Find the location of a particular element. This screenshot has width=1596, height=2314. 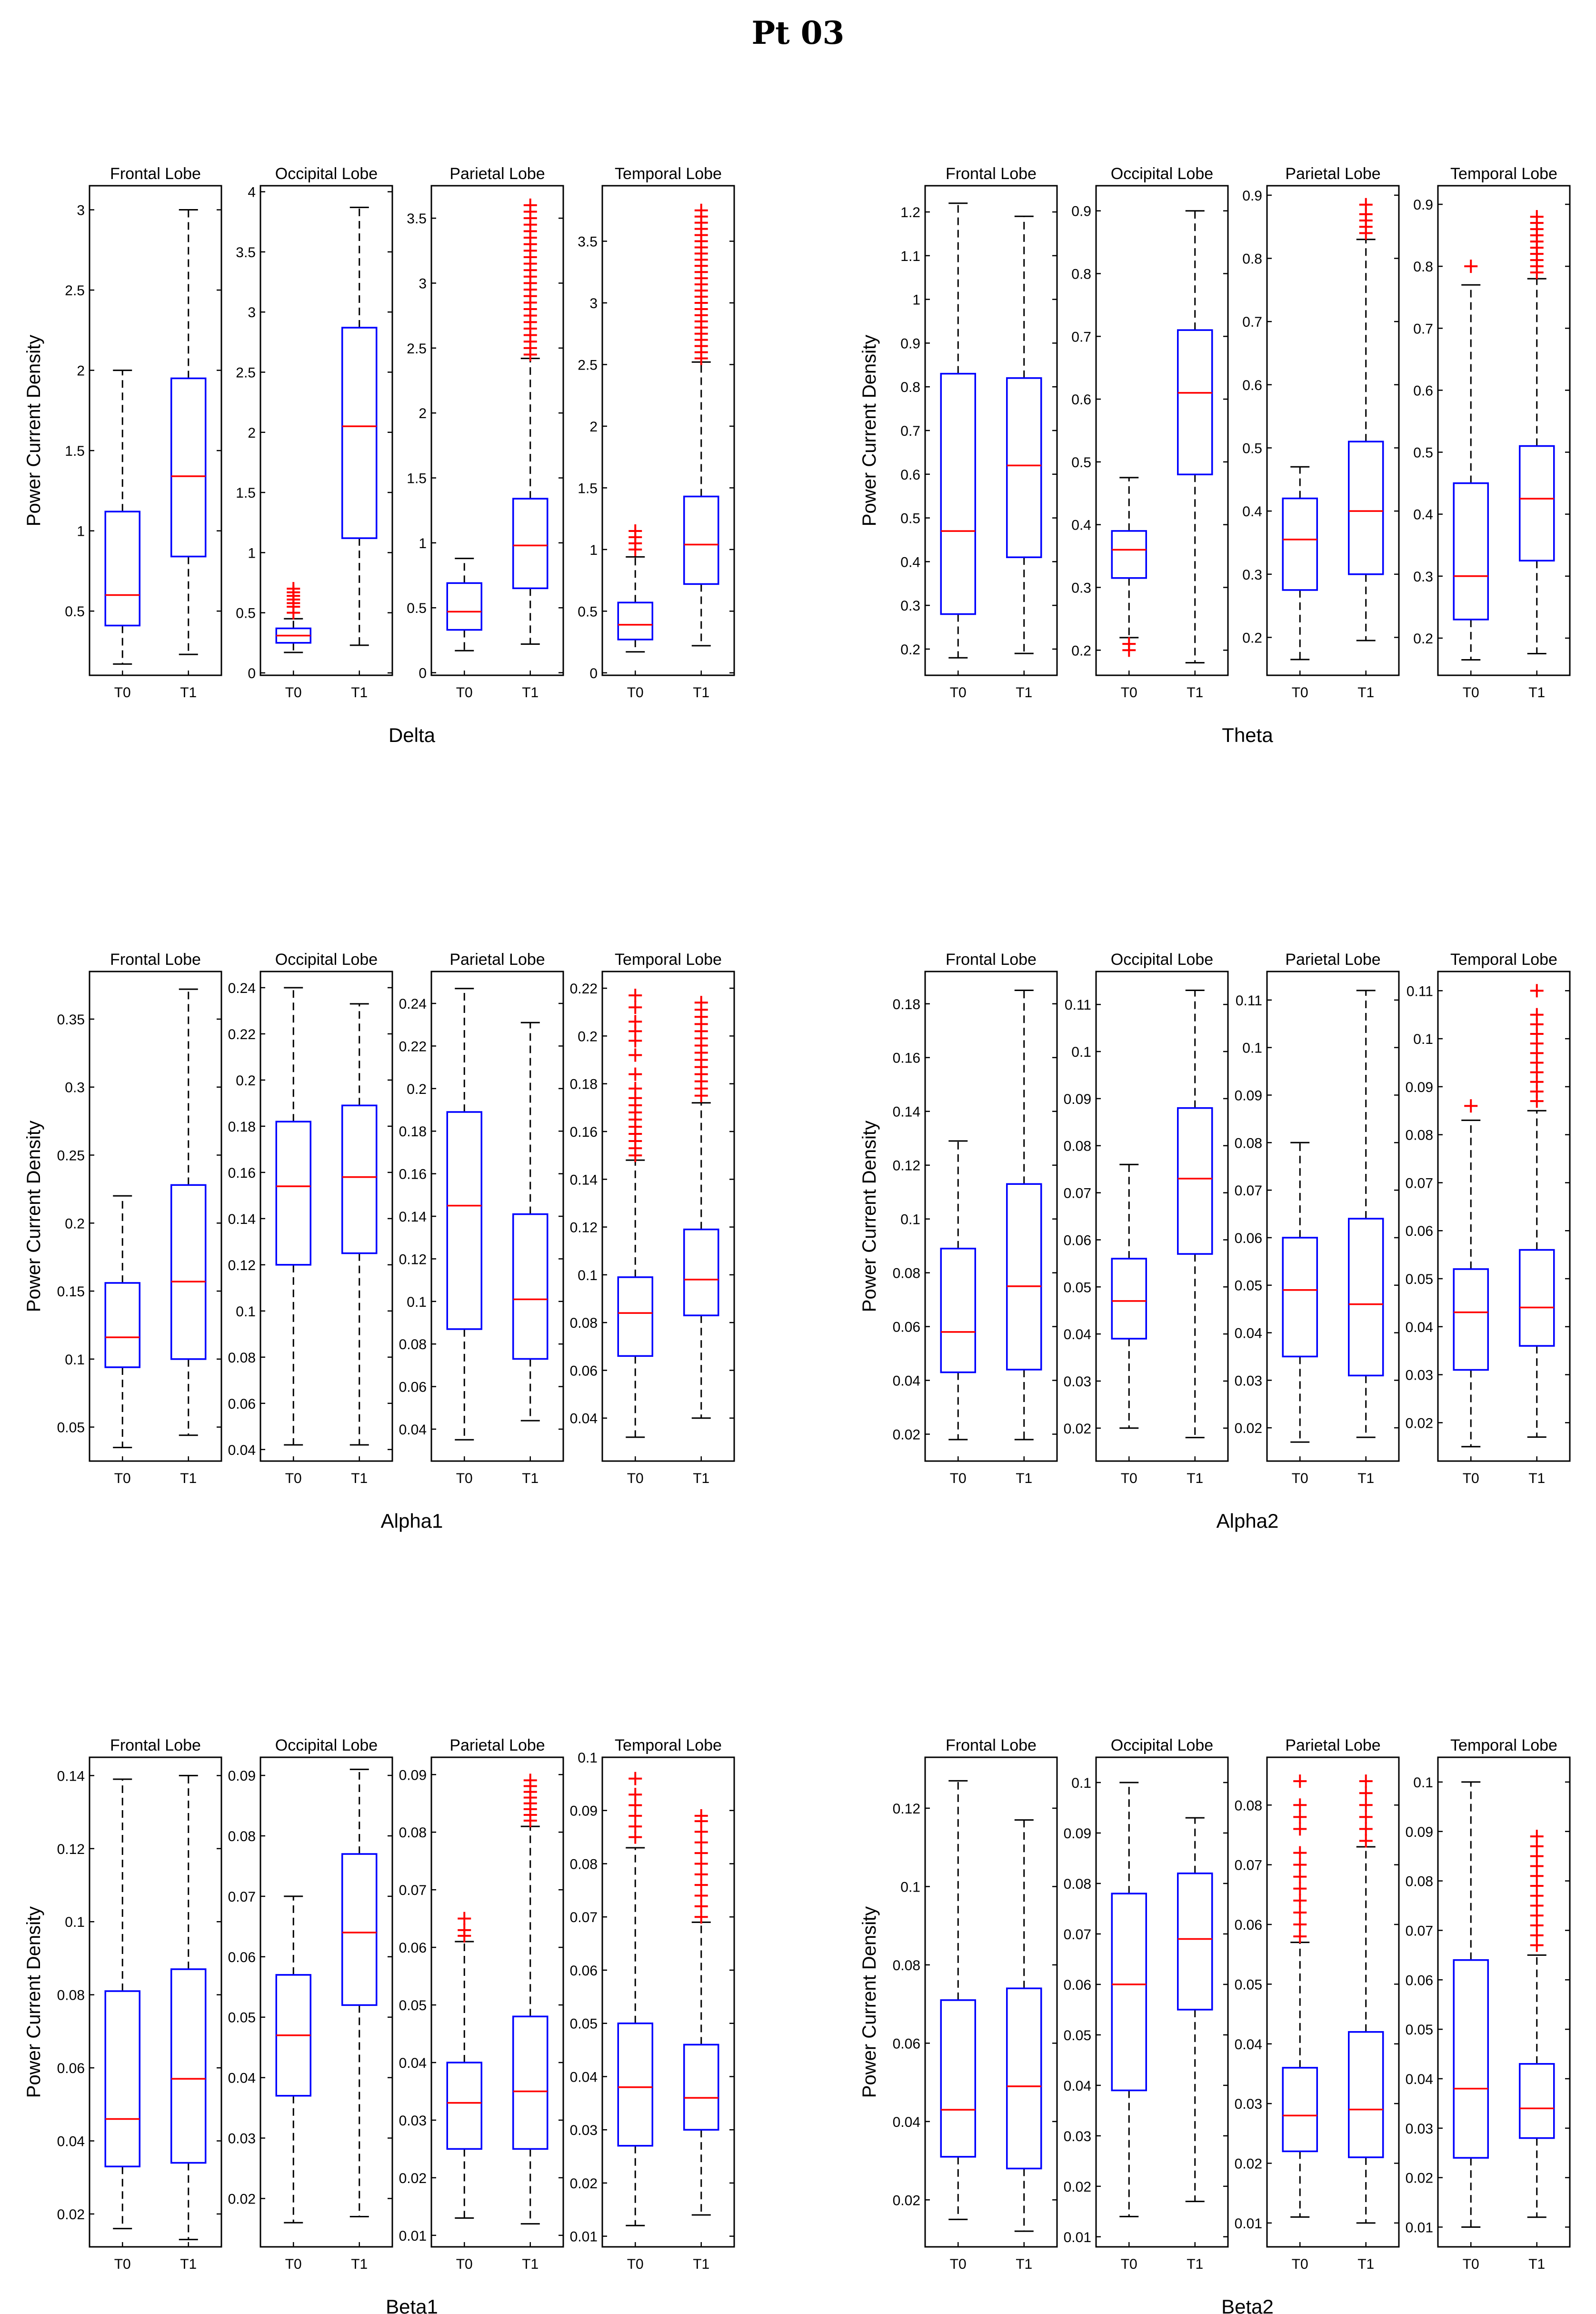

panel-title: Temporal Lobe is located at coordinates (668, 960).